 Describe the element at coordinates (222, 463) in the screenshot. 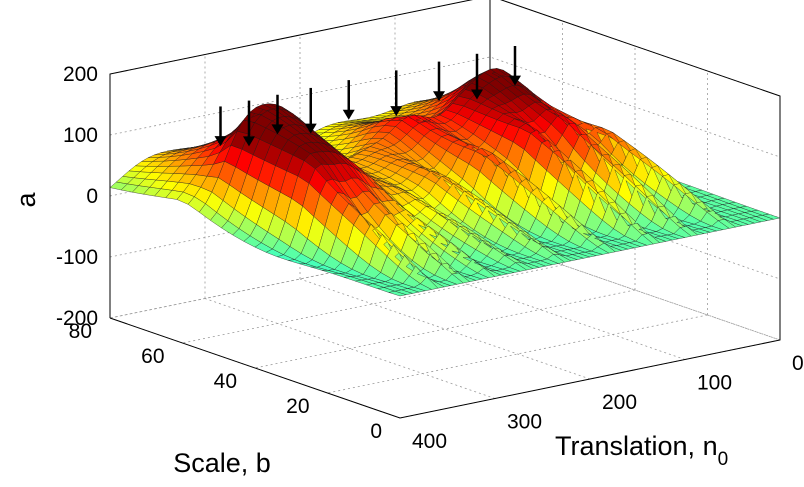

I see `y-axis-label: Scale, b` at that location.